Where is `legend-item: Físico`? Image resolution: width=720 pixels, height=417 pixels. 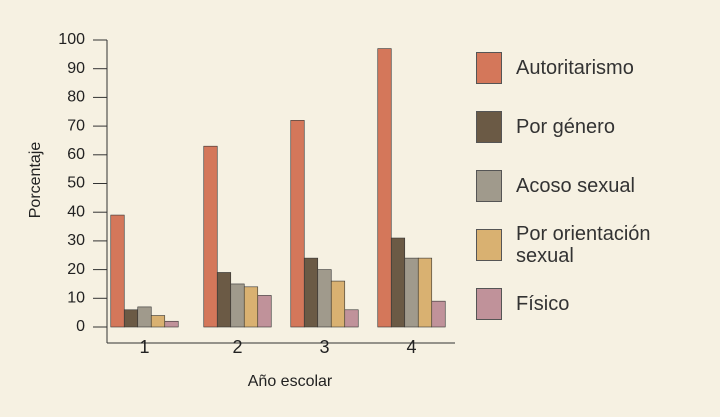 legend-item: Físico is located at coordinates (591, 303).